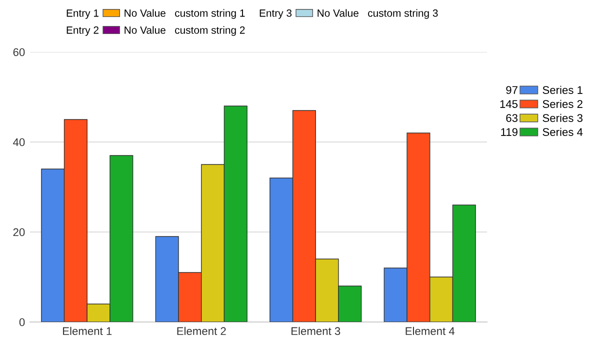 Image resolution: width=592 pixels, height=348 pixels. What do you see at coordinates (184, 31) in the screenshot?
I see `legend-label: No Value custom string 2` at bounding box center [184, 31].